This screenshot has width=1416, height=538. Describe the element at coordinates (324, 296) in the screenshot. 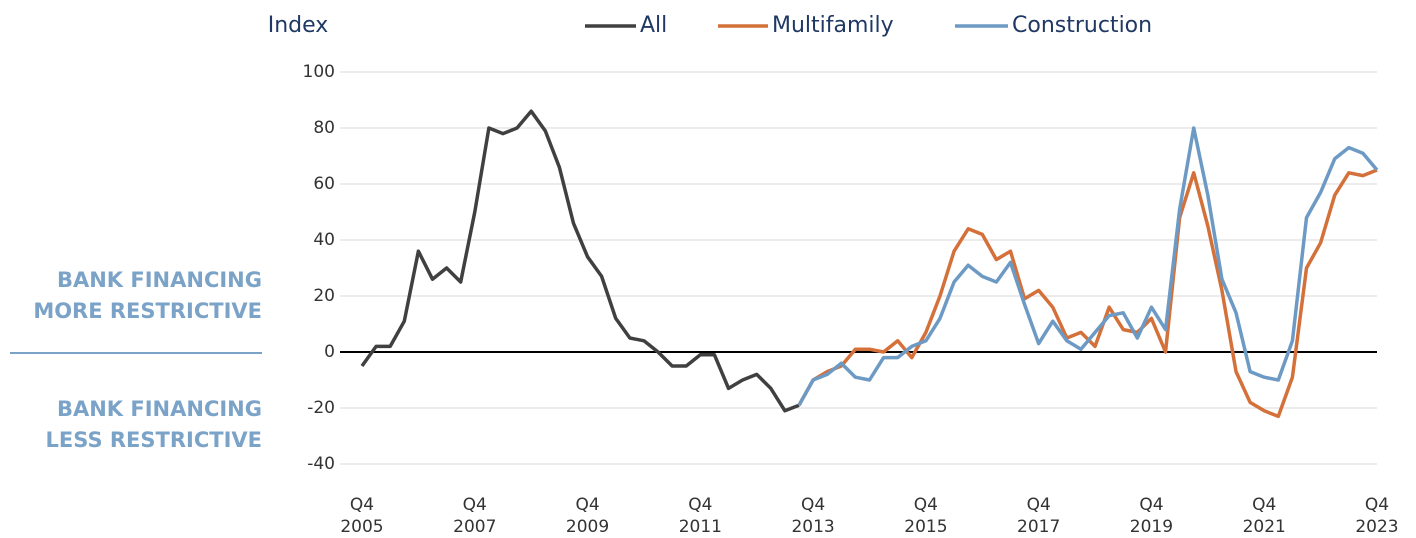

I see `y-tick-label: 20` at that location.